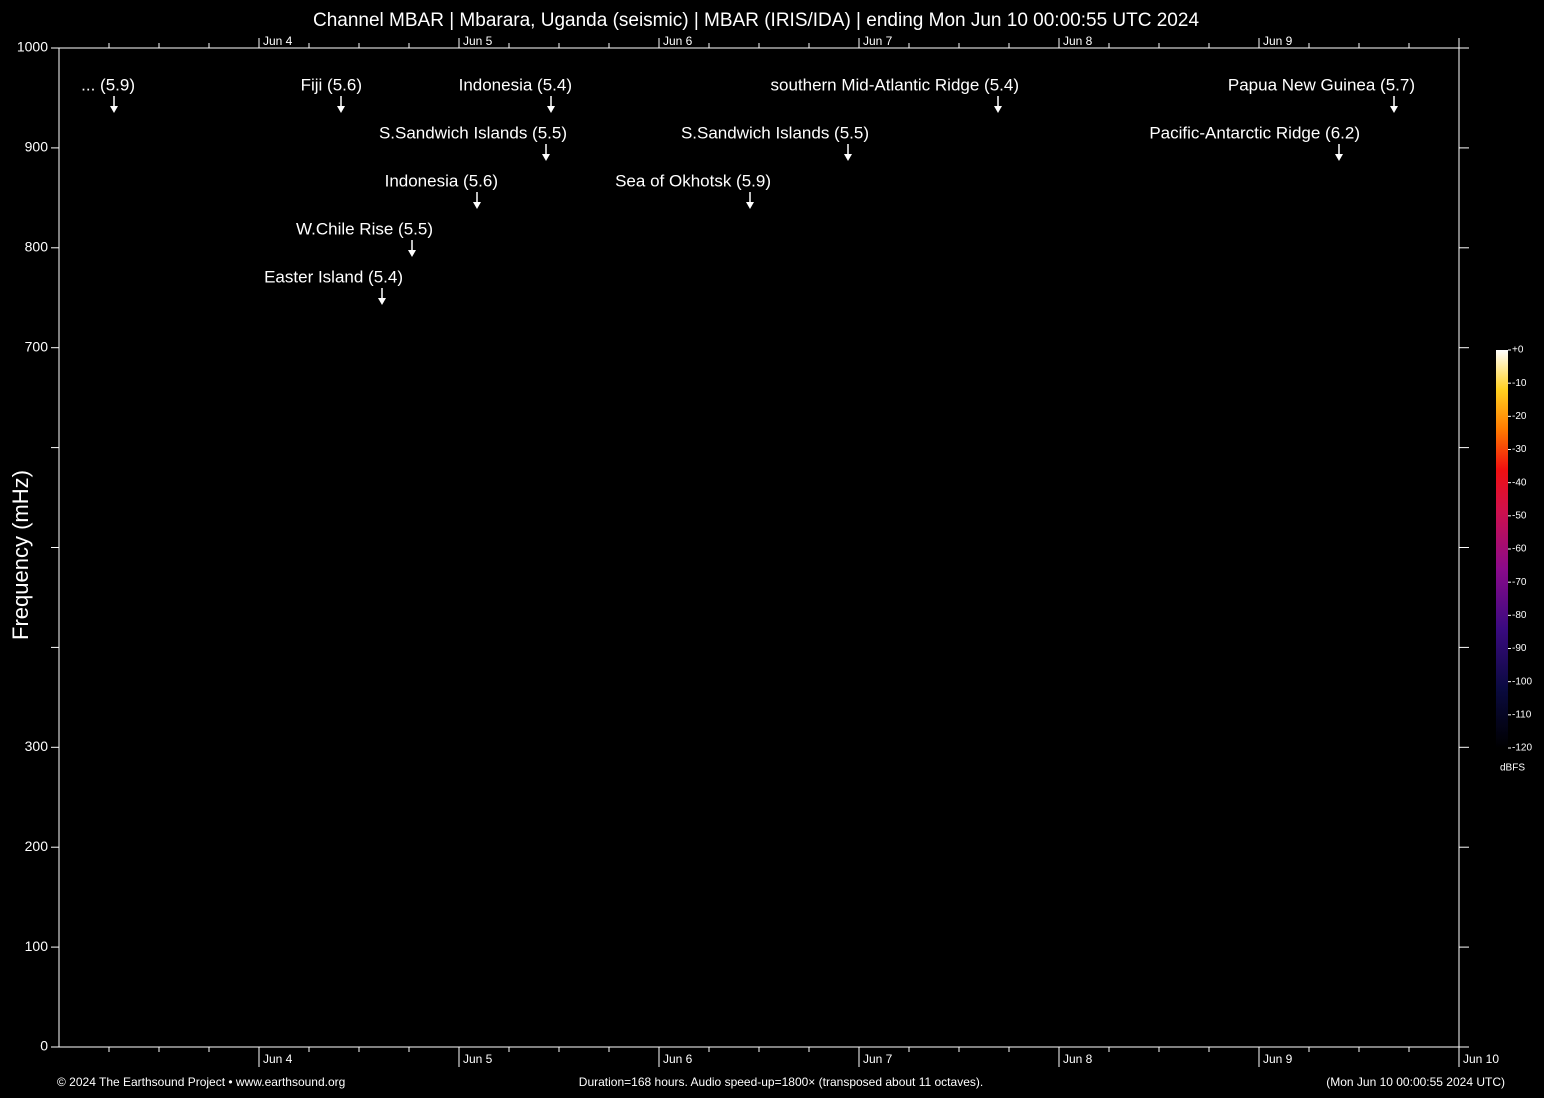  I want to click on colorbar-tick-label: -20, so click(1519, 416).